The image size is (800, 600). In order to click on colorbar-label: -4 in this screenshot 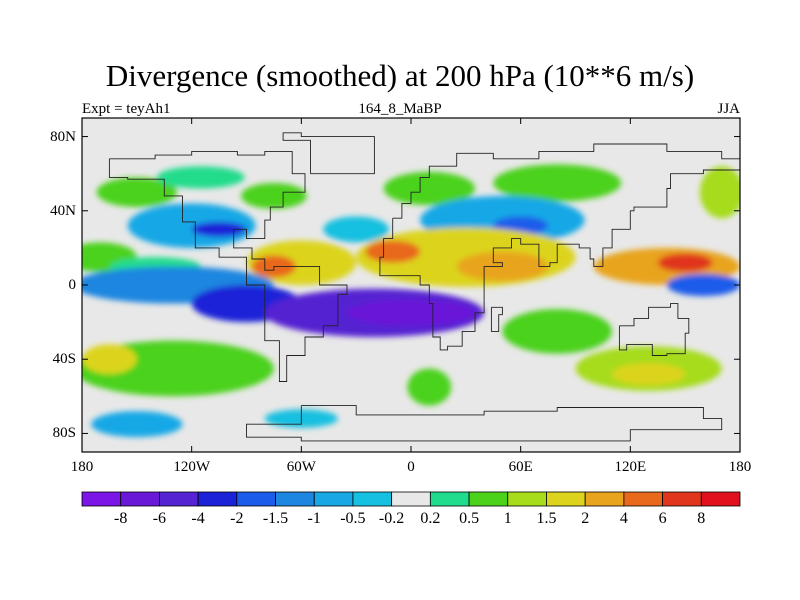, I will do `click(198, 518)`.